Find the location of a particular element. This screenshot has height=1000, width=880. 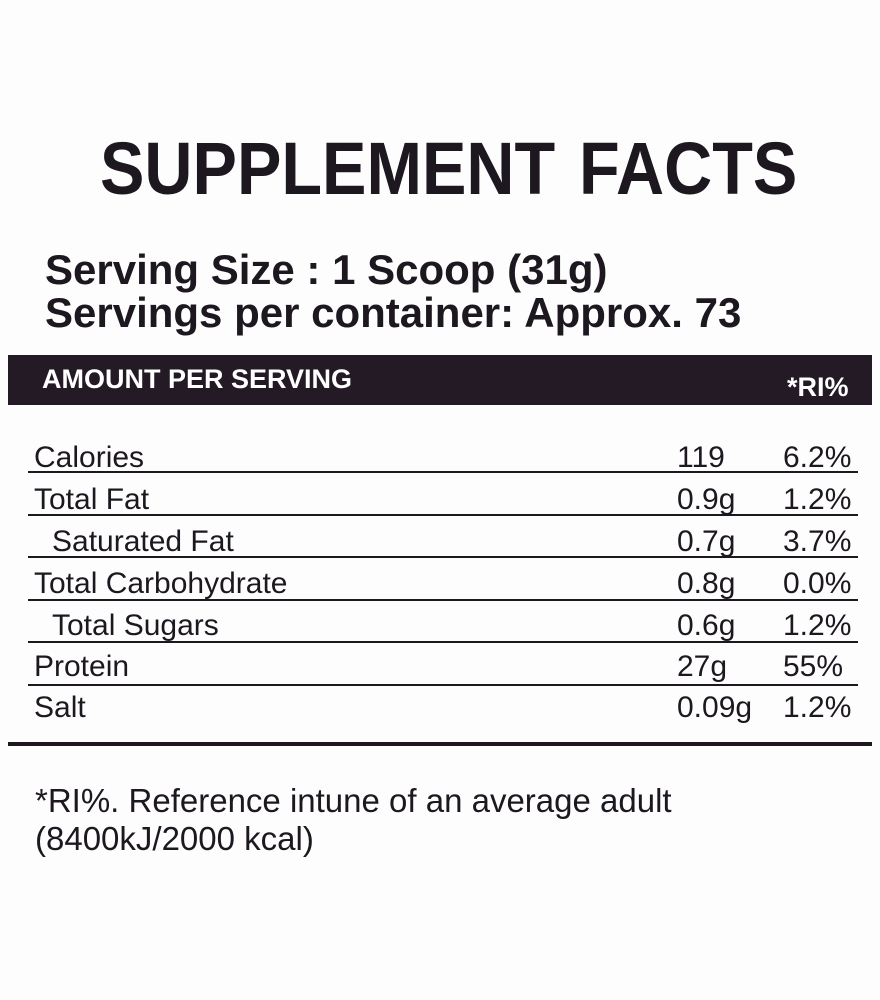

nutrient-row-total-fat: Total Fat 0.9g 1.2% is located at coordinates (436, 500).